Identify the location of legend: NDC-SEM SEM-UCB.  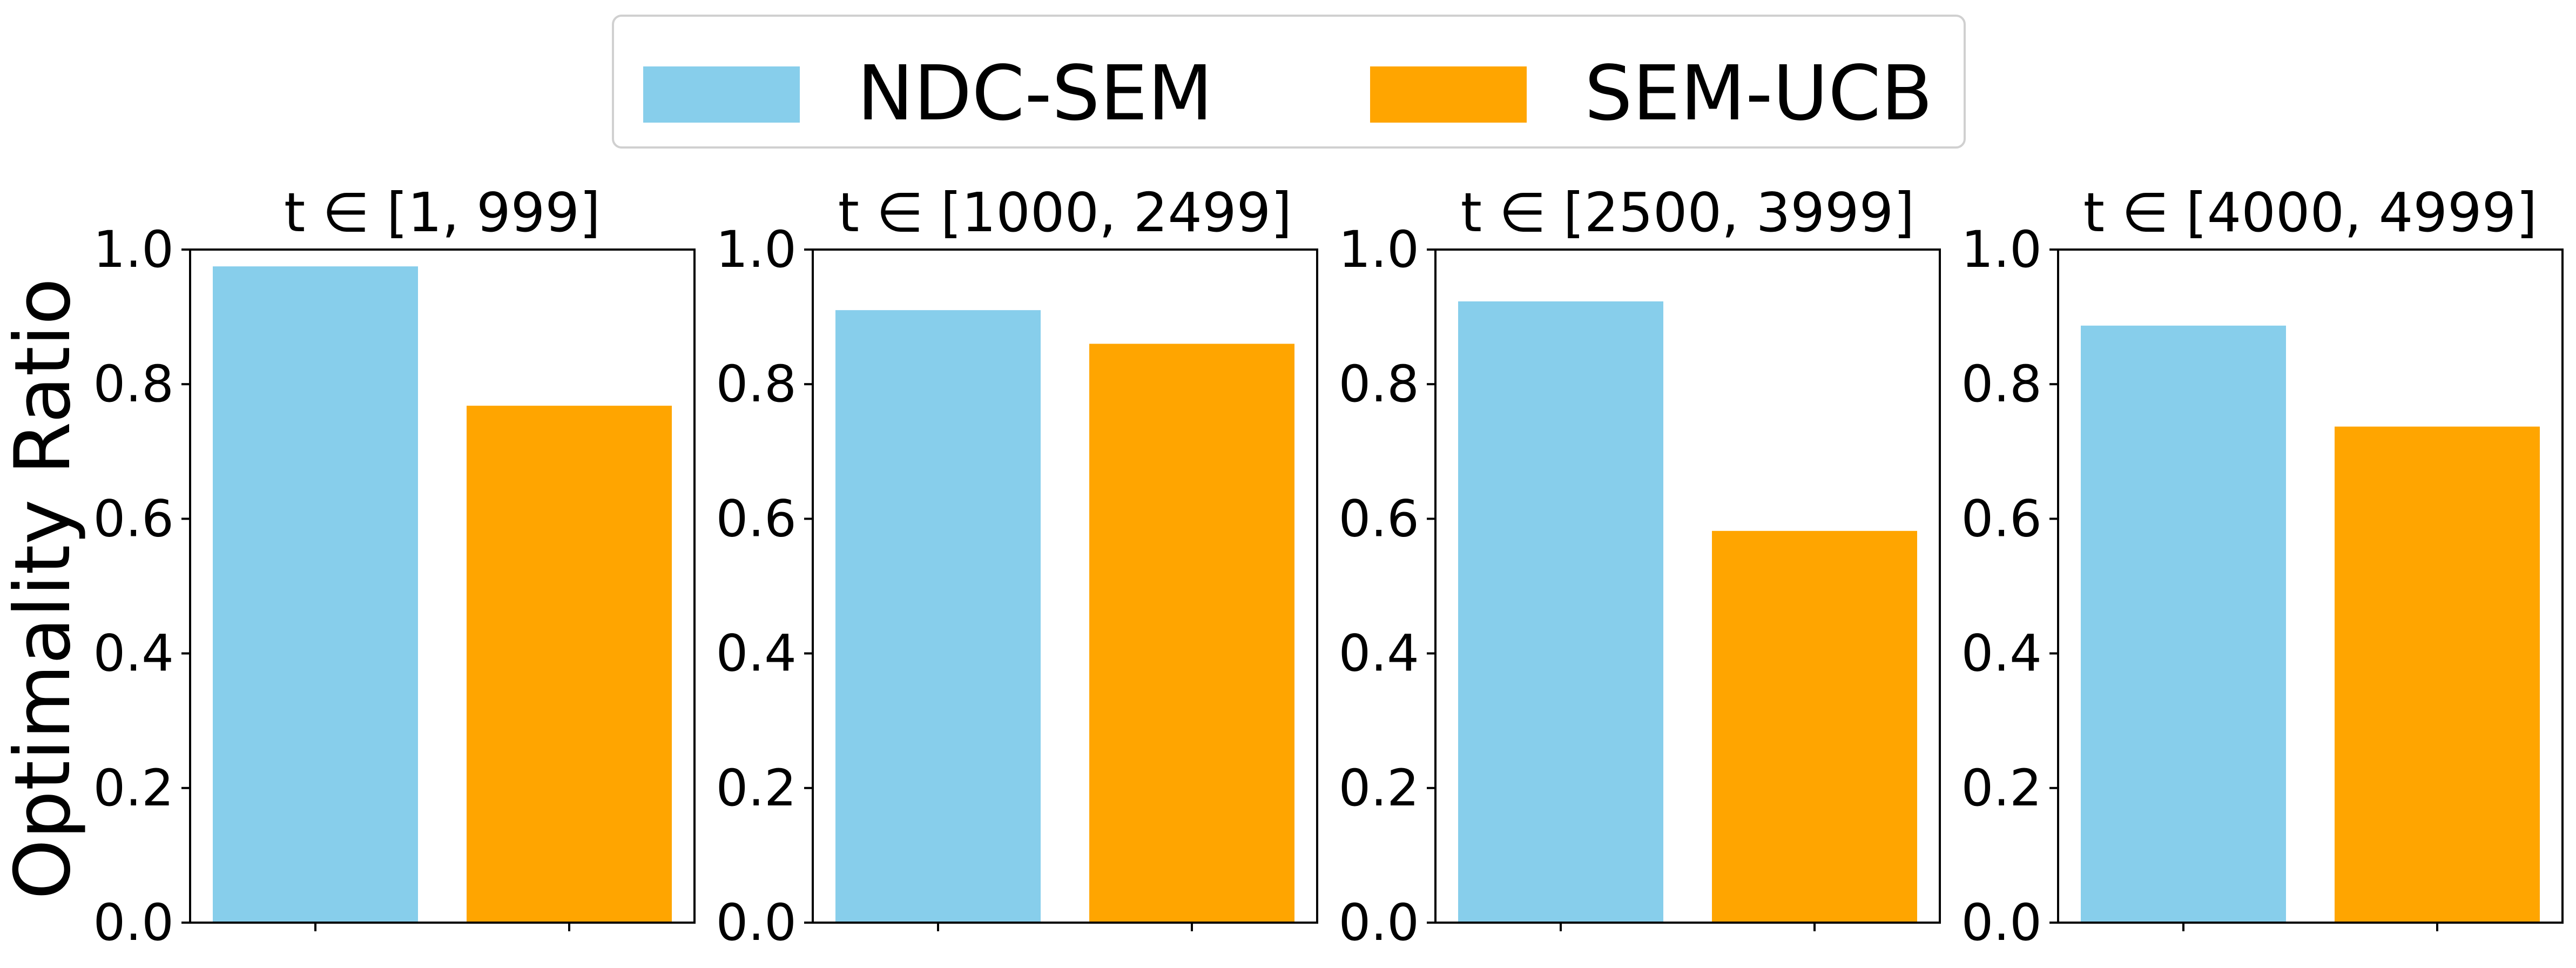
(1289, 82).